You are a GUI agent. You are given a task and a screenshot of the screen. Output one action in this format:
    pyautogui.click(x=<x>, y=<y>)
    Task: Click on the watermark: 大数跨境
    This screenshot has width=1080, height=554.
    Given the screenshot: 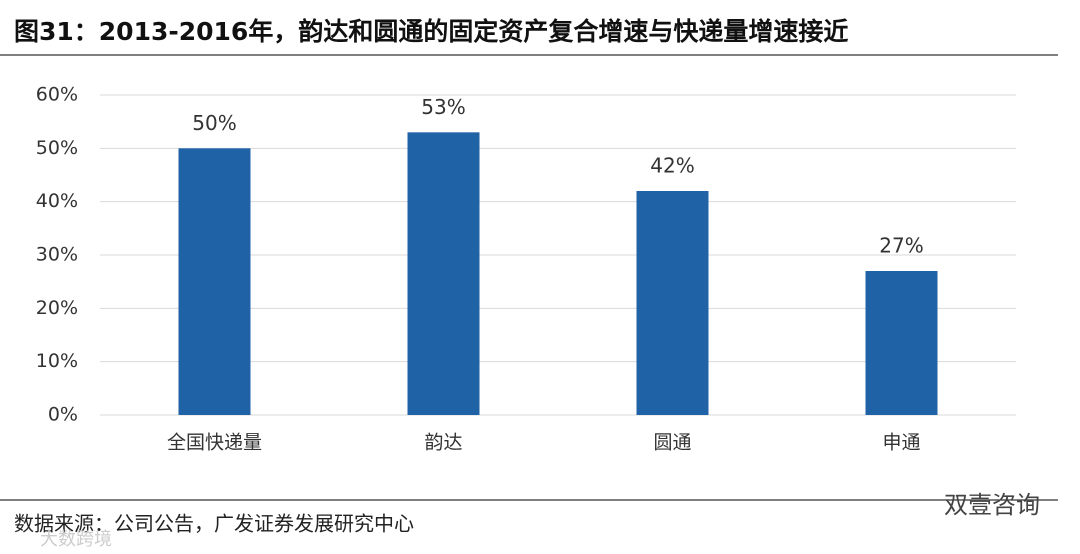 What is the action you would take?
    pyautogui.click(x=76, y=539)
    